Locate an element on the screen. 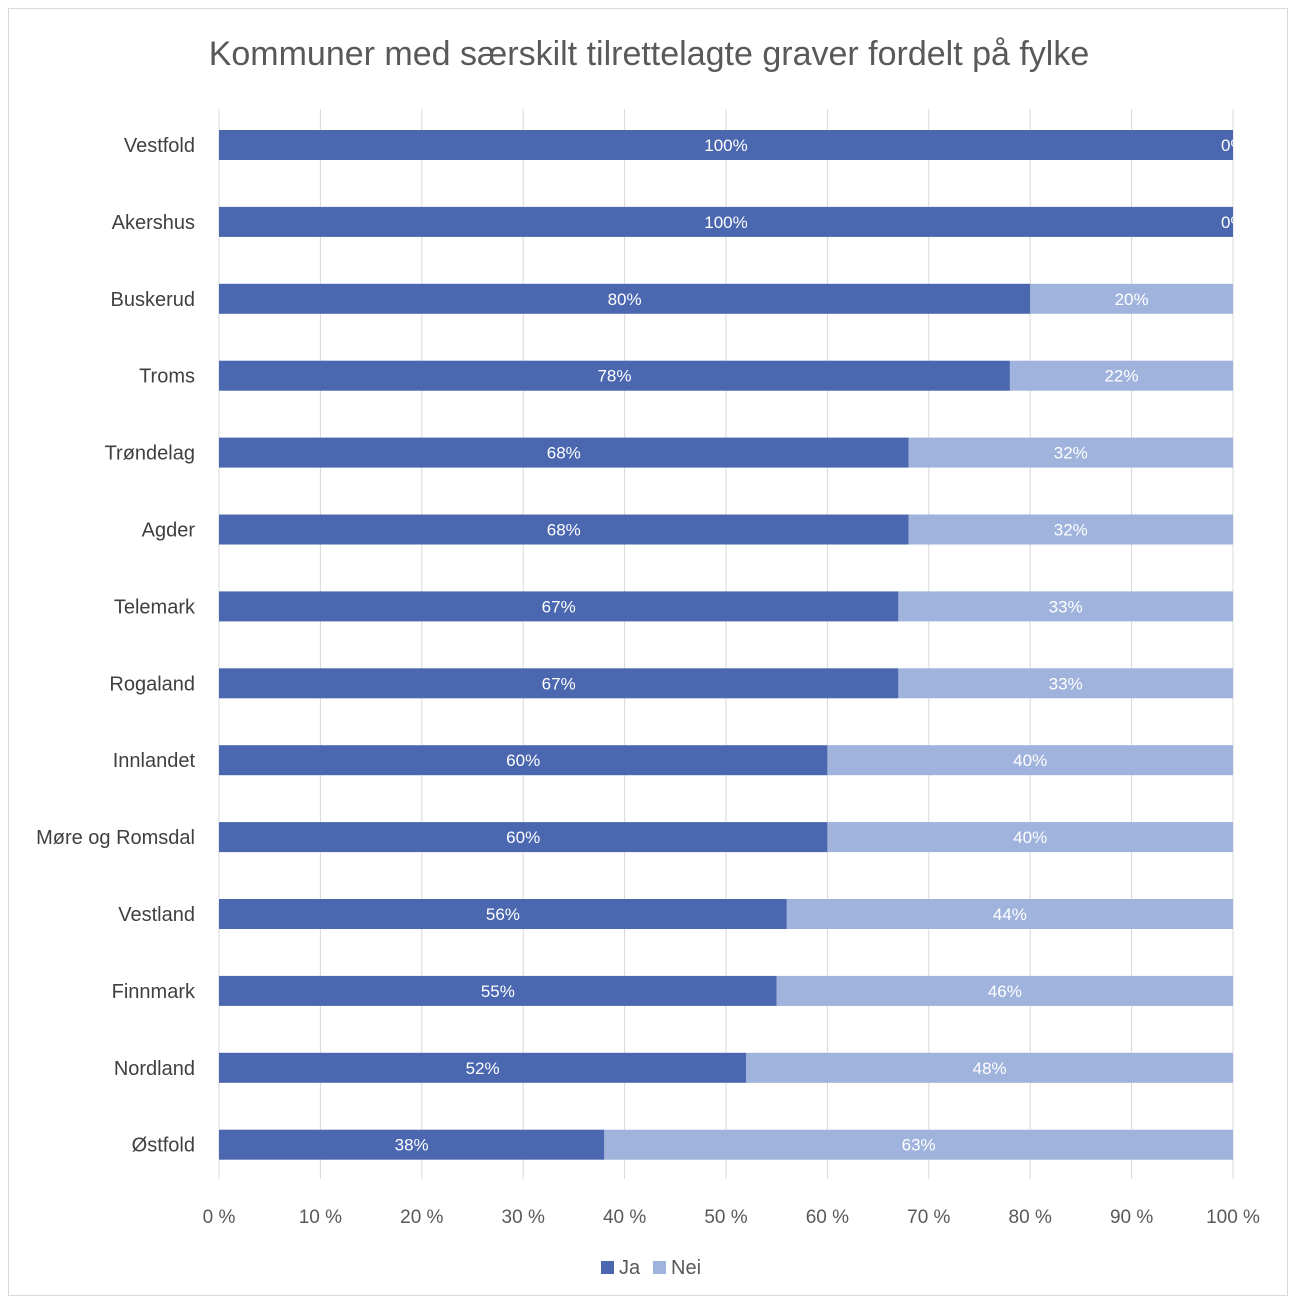  x-tick-label: 50 % is located at coordinates (725, 1217).